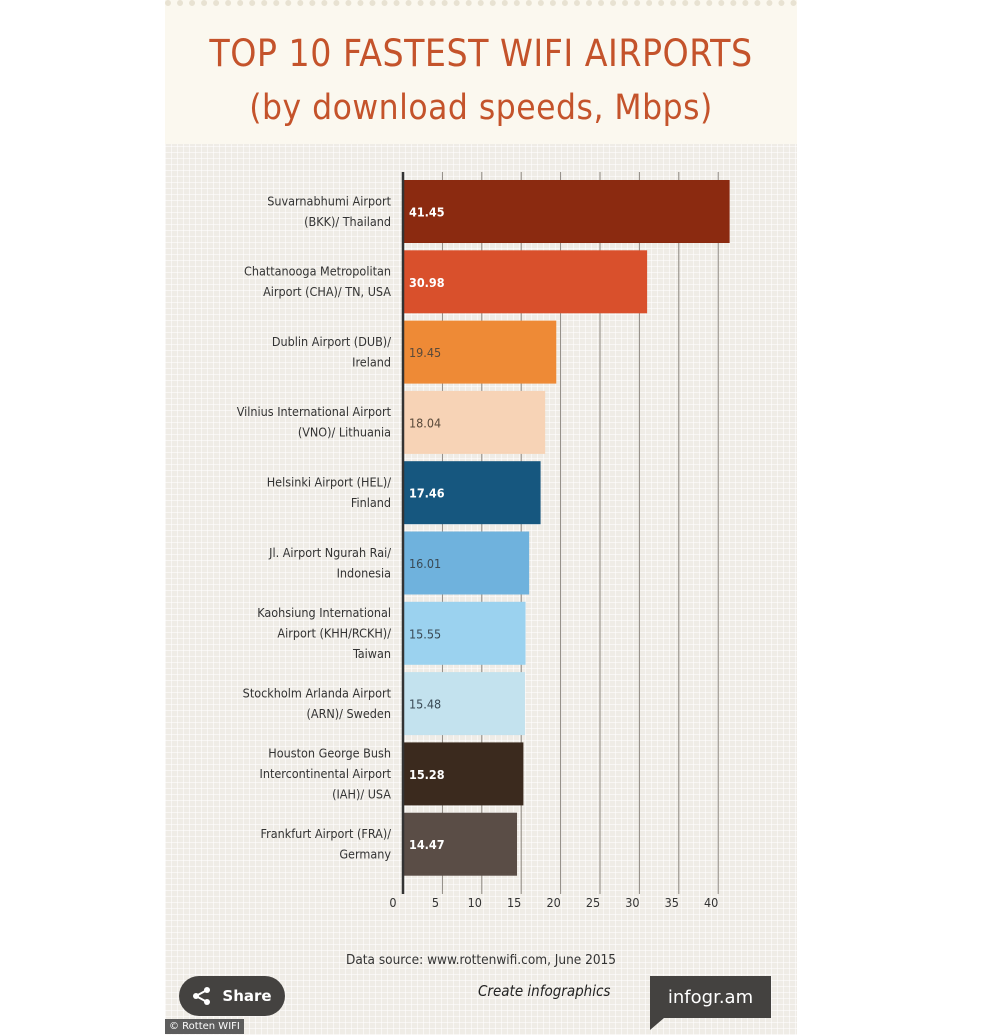 The image size is (1000, 1035). I want to click on value-label: 17.46, so click(427, 493).